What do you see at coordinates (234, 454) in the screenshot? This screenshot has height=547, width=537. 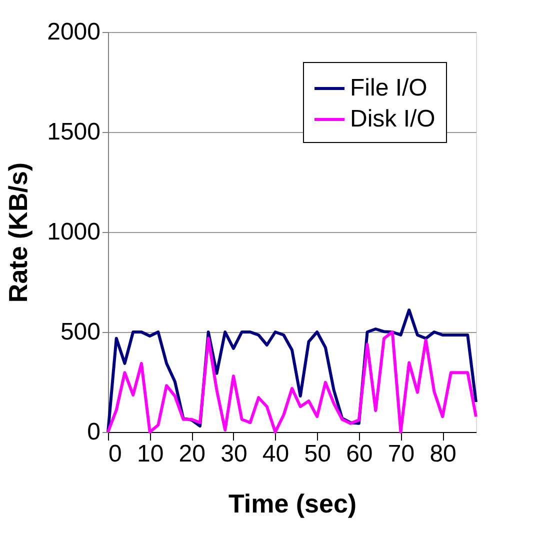 I see `x-tick-label: 30` at bounding box center [234, 454].